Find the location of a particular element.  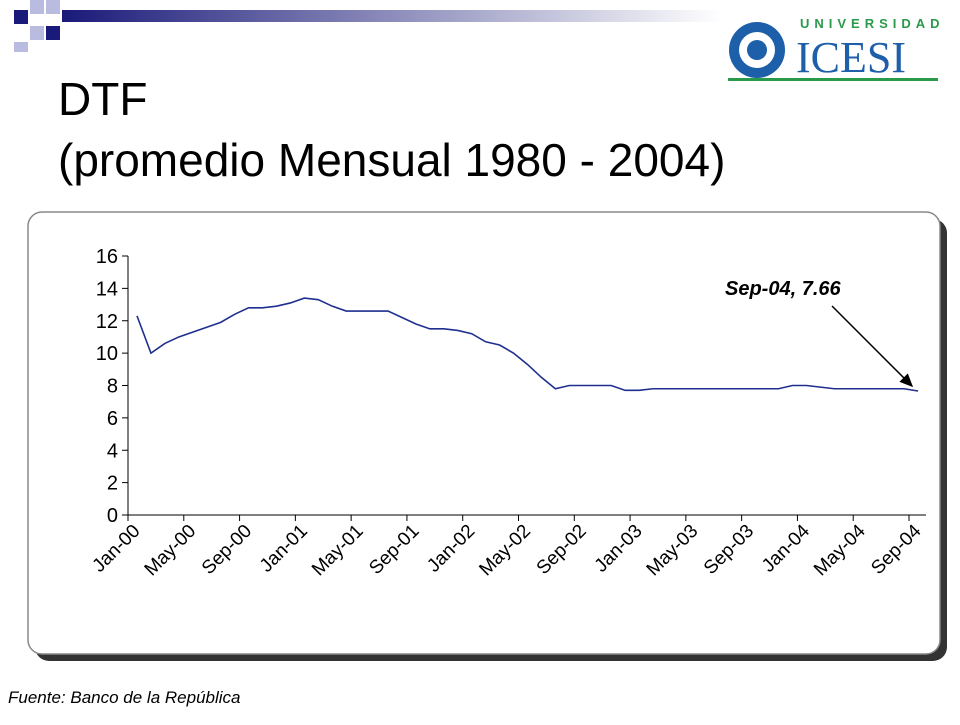

logo-top: UNIVERSIDAD is located at coordinates (872, 23).